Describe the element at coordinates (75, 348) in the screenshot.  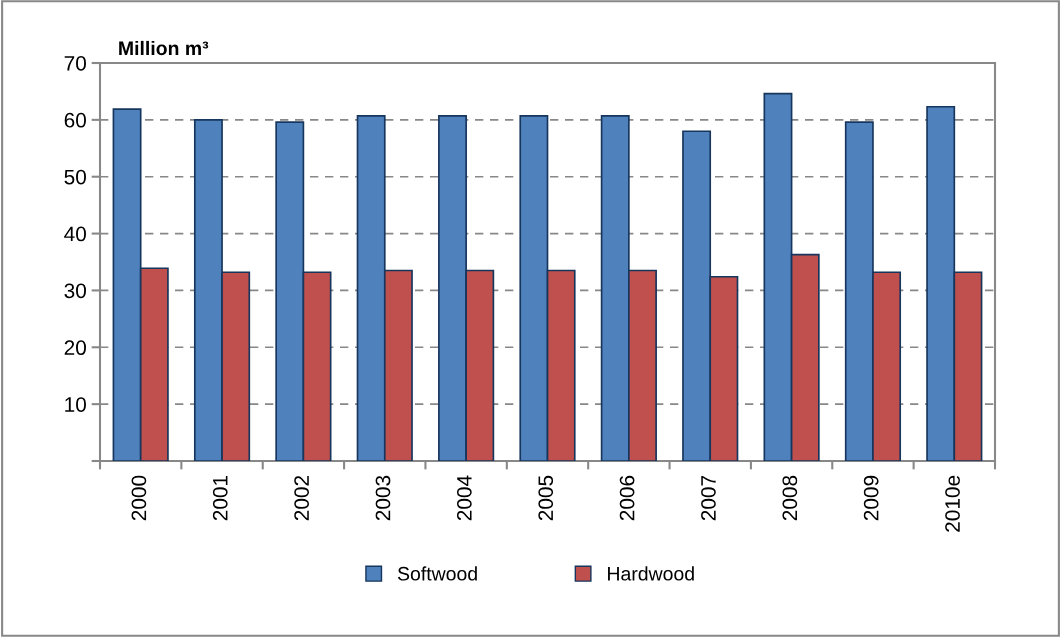
I see `y-tick-label: 20` at that location.